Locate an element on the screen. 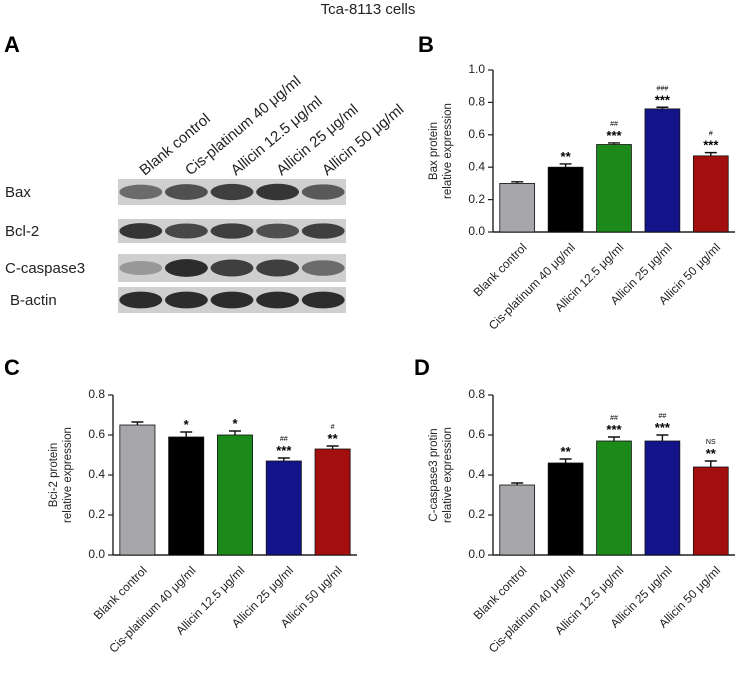 The height and width of the screenshot is (675, 737). y-tick-label: 1.0 is located at coordinates (476, 69).